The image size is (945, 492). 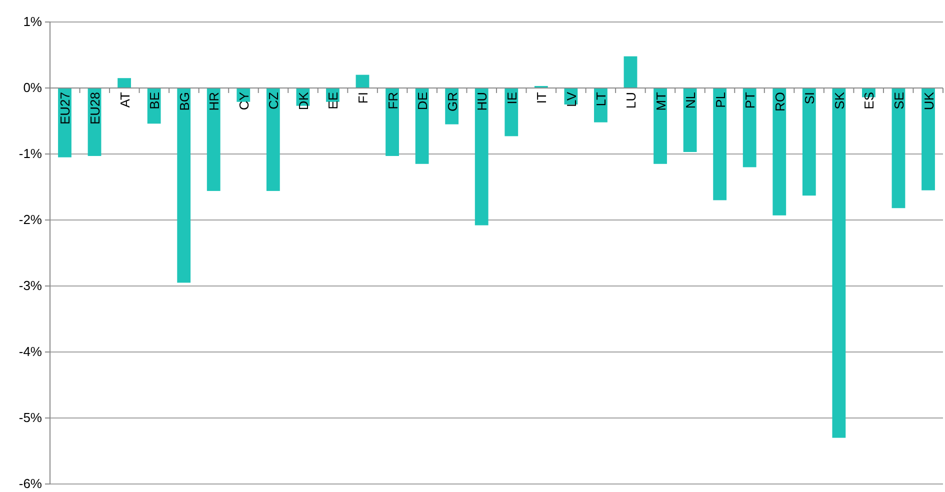 I want to click on y-tick-label: -1%, so click(x=30, y=154).